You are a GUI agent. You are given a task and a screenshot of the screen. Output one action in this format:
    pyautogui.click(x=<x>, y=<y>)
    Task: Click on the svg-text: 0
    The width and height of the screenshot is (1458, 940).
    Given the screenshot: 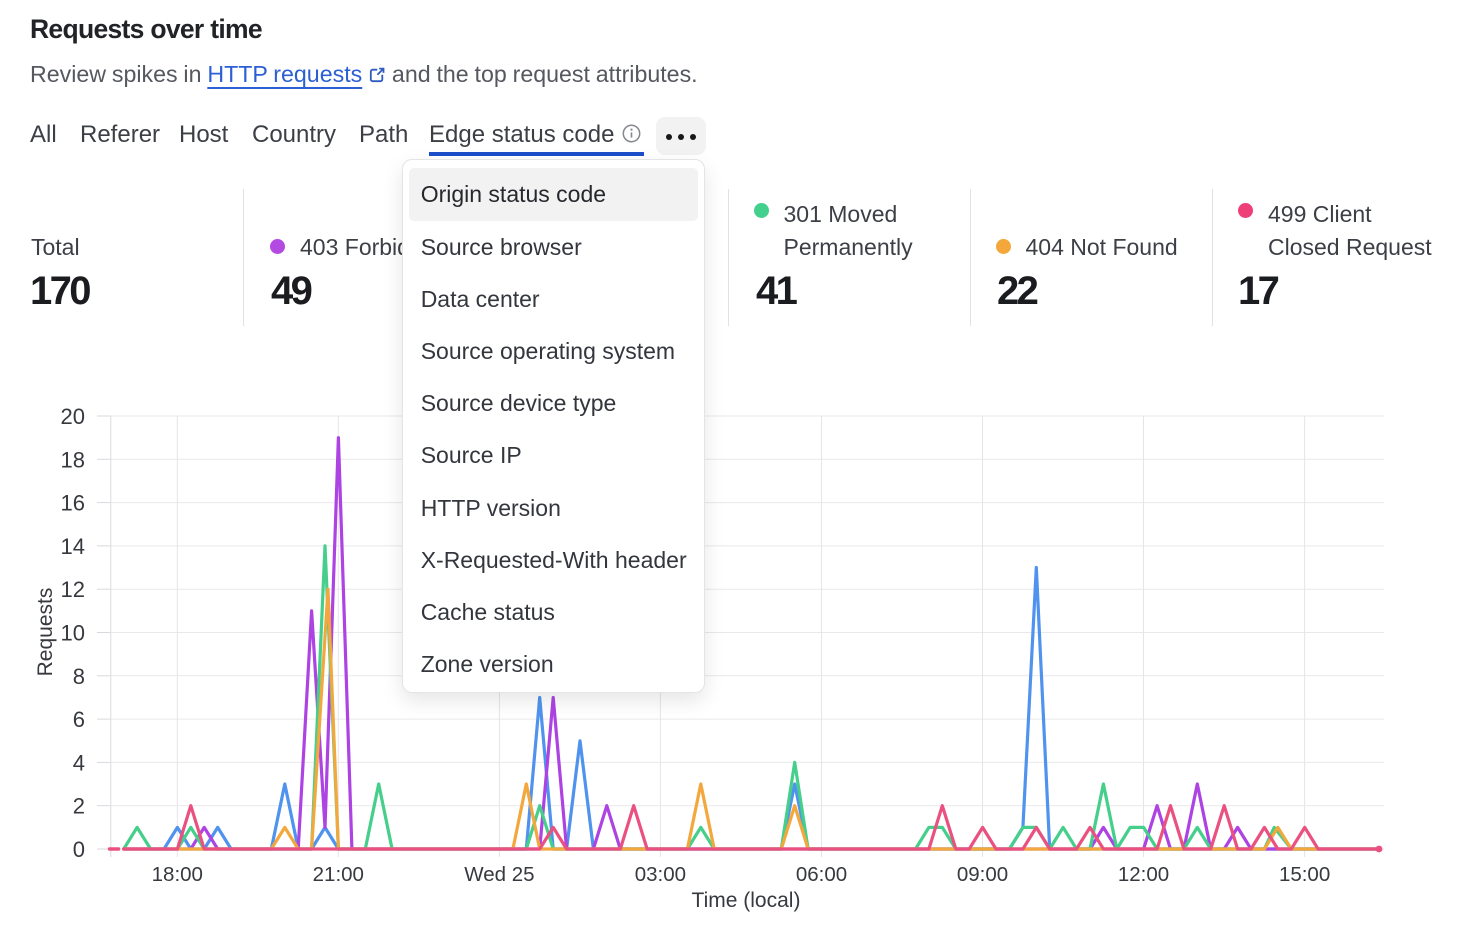 What is the action you would take?
    pyautogui.click(x=79, y=849)
    